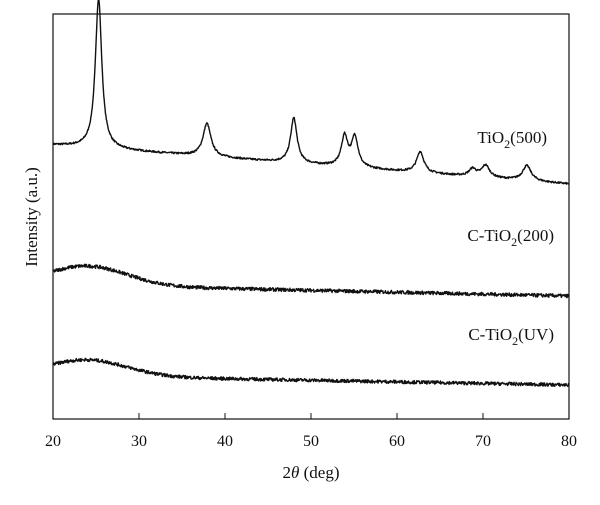  I want to click on x-tick-label: 80, so click(569, 441).